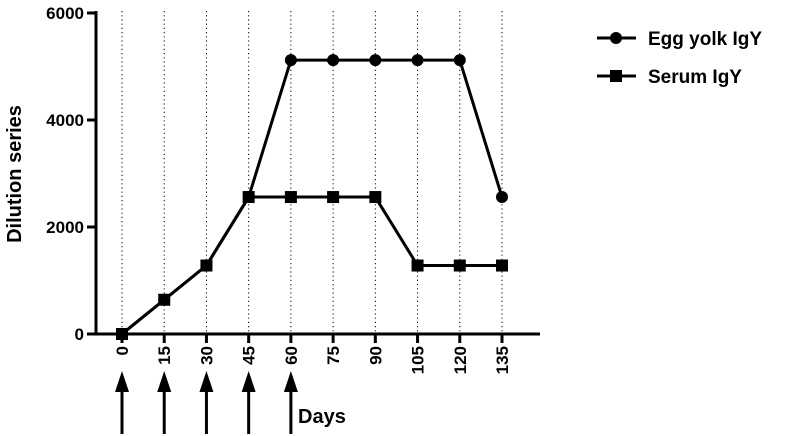  I want to click on x-tick-label: 105, so click(418, 360).